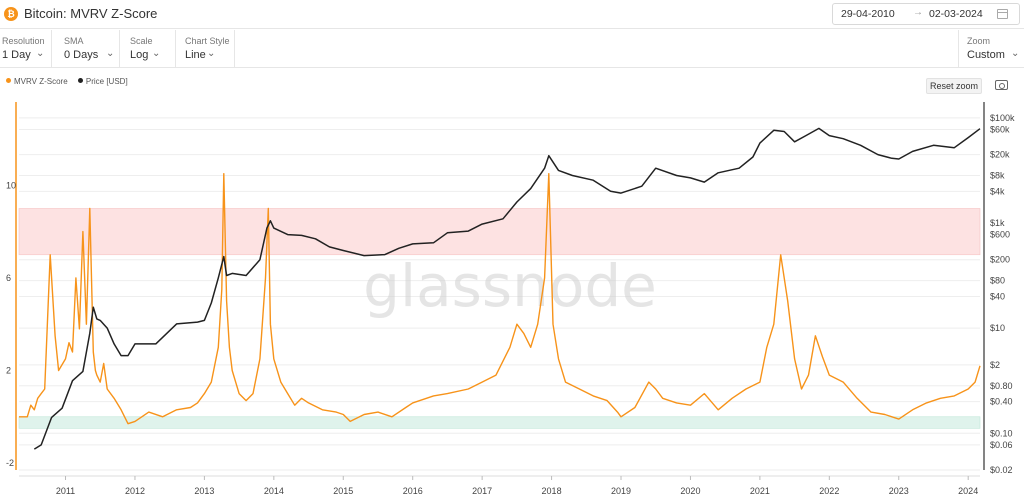 The image size is (1024, 500). What do you see at coordinates (997, 191) in the screenshot?
I see `right-tick-label: $4k` at bounding box center [997, 191].